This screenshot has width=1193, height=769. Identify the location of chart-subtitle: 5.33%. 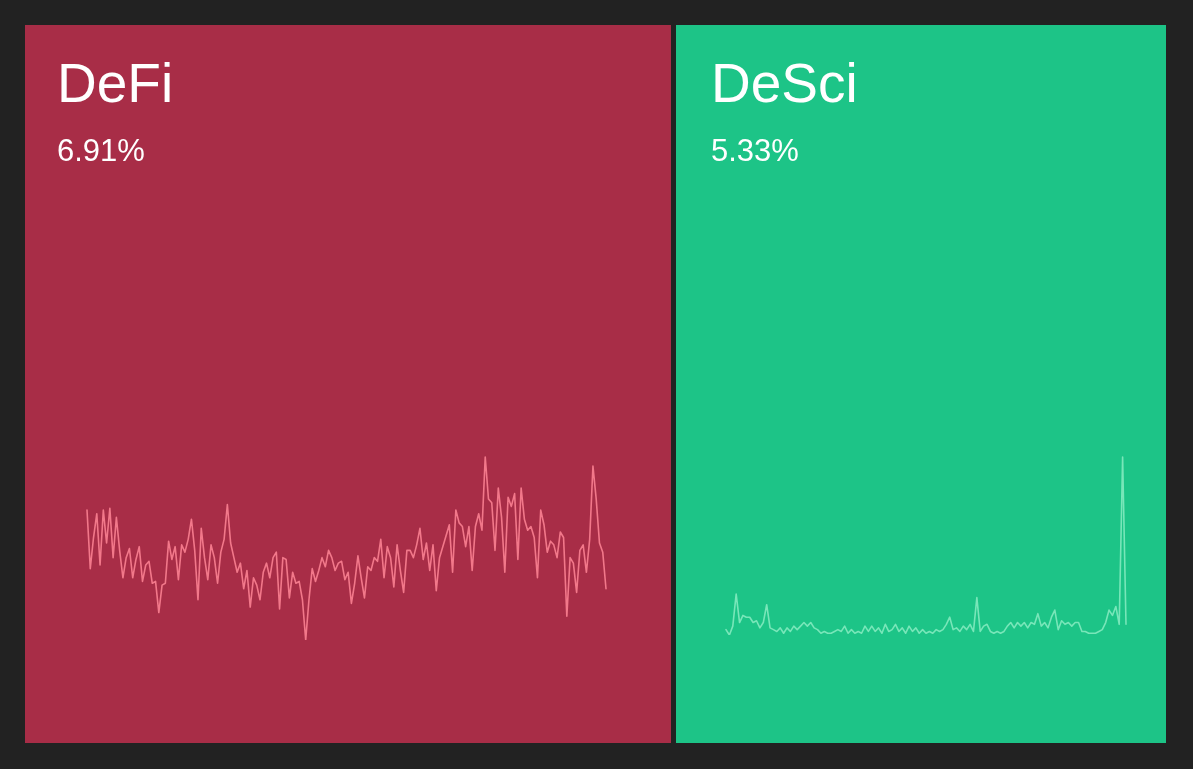
(755, 150).